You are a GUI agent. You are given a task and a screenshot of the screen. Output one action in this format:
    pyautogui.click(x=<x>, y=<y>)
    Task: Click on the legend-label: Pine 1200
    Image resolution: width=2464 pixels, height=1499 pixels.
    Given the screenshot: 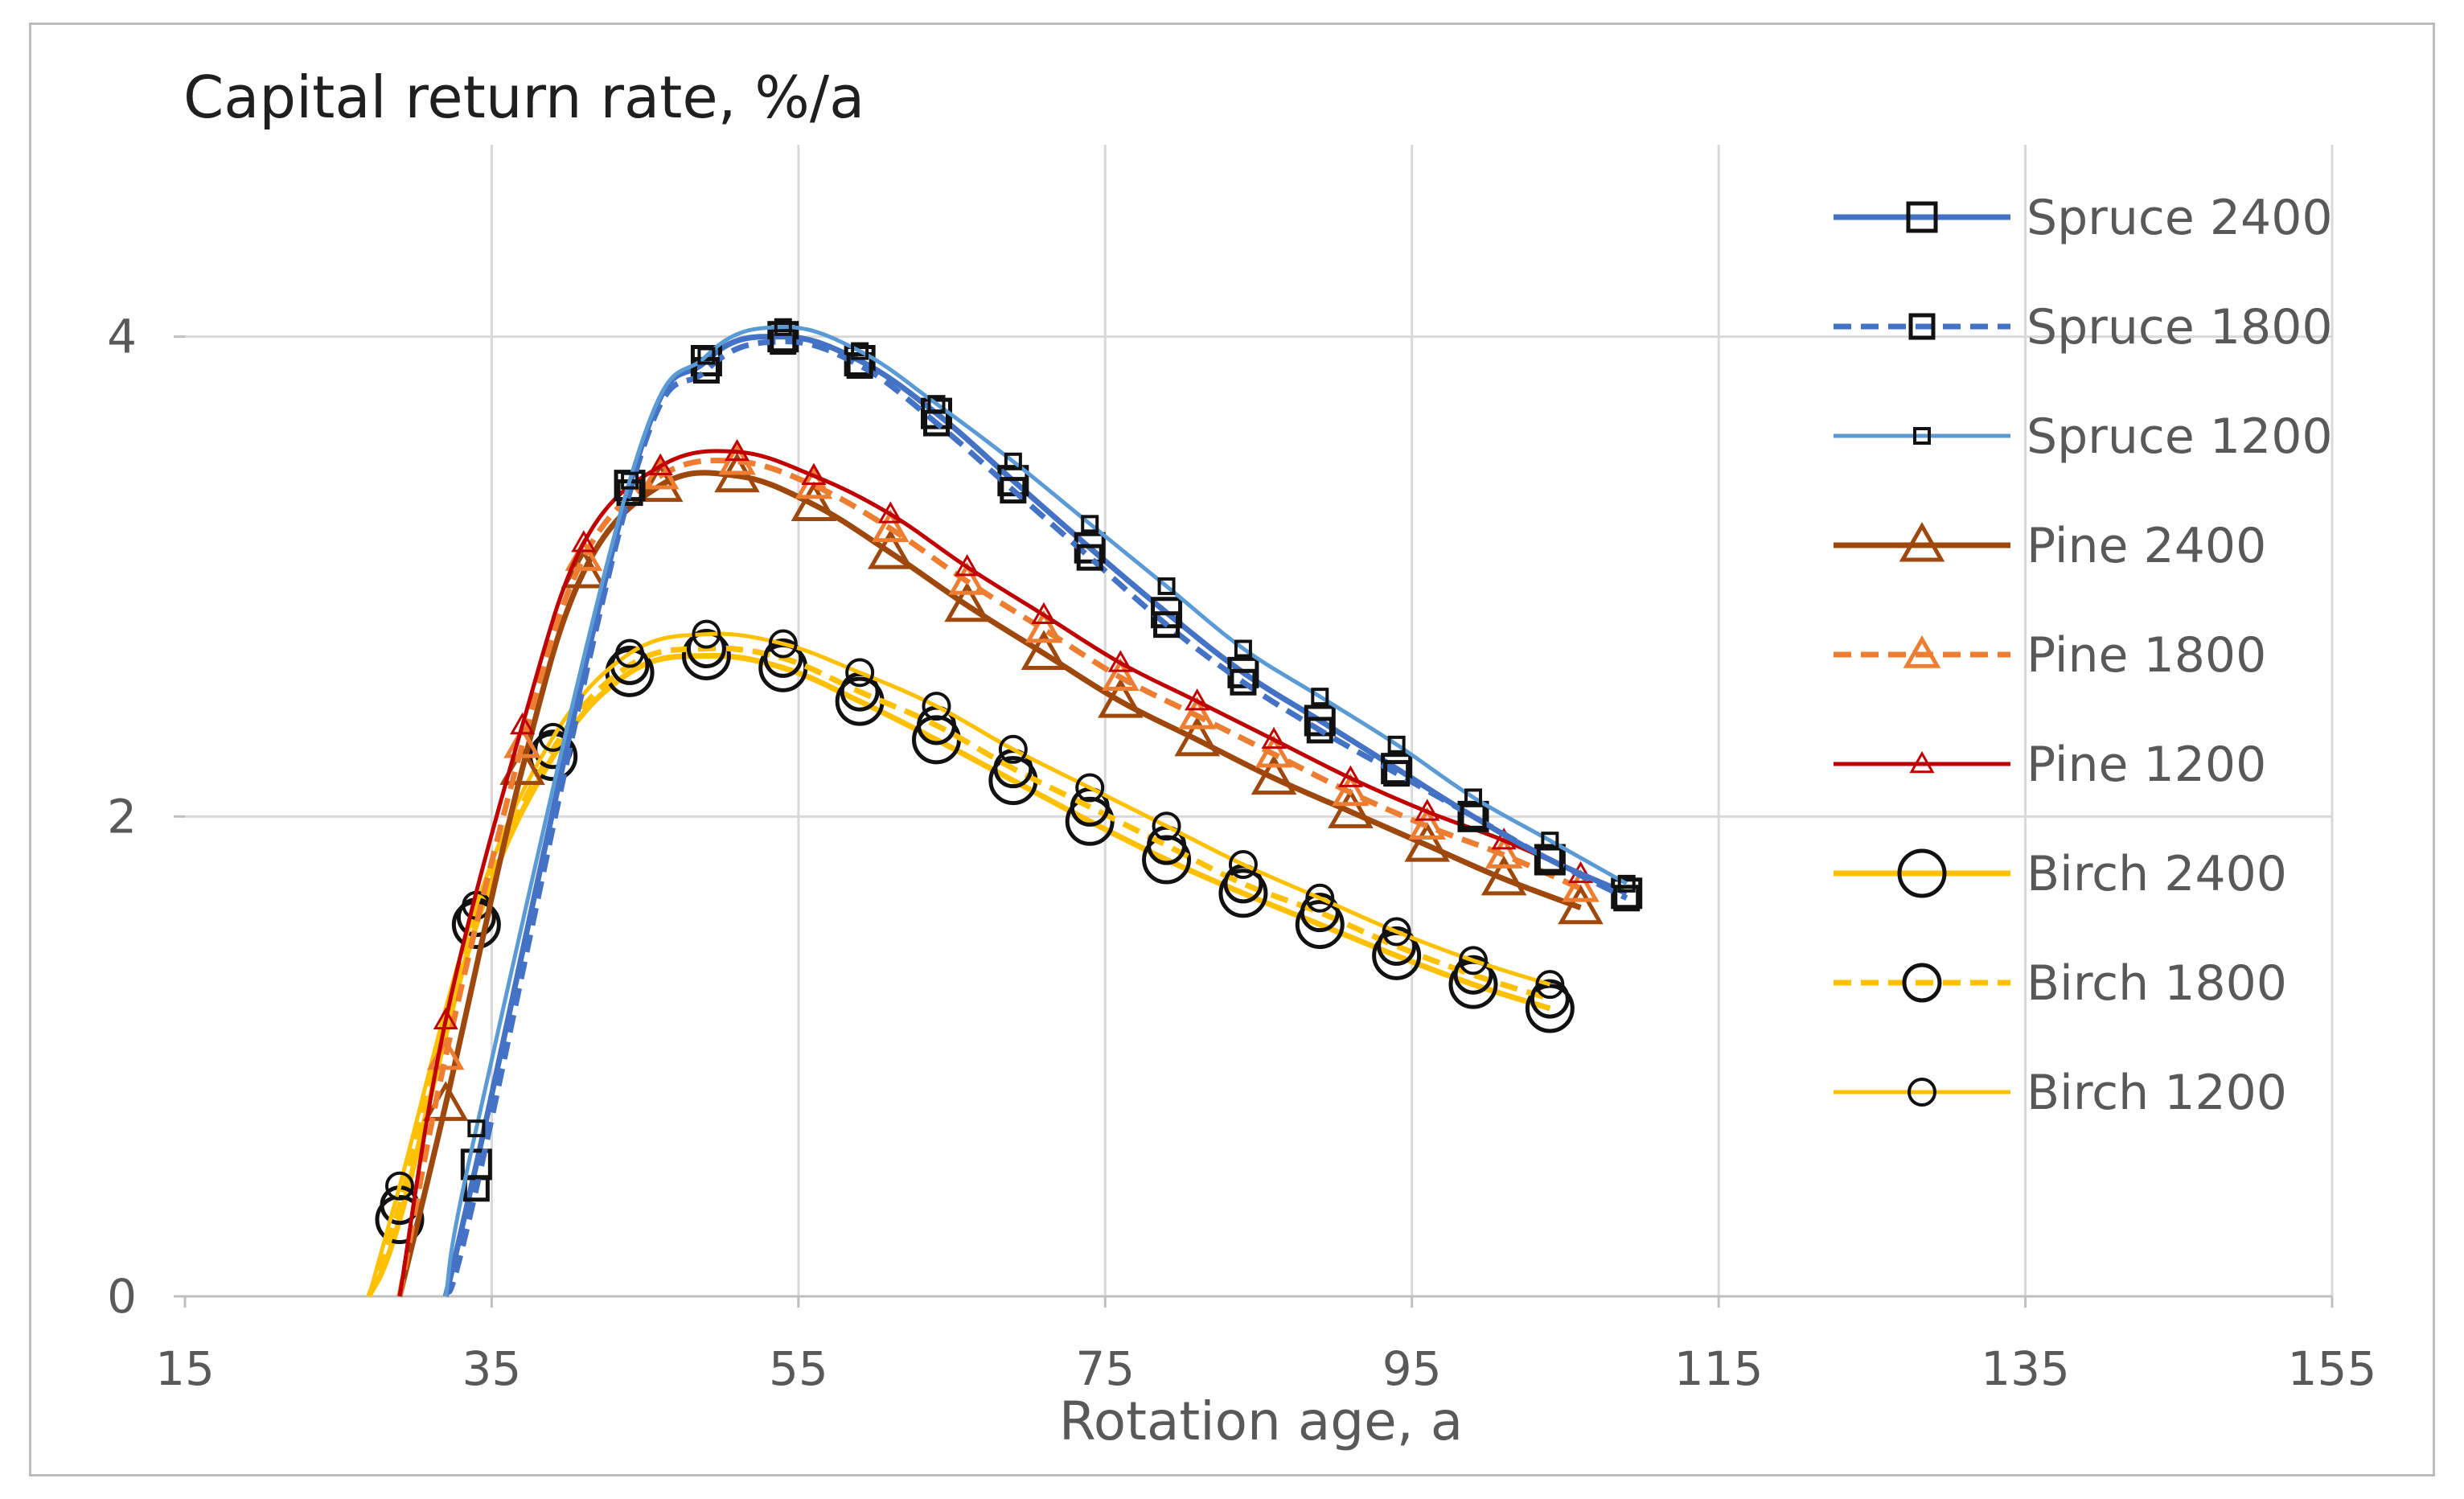 What is the action you would take?
    pyautogui.click(x=2146, y=765)
    